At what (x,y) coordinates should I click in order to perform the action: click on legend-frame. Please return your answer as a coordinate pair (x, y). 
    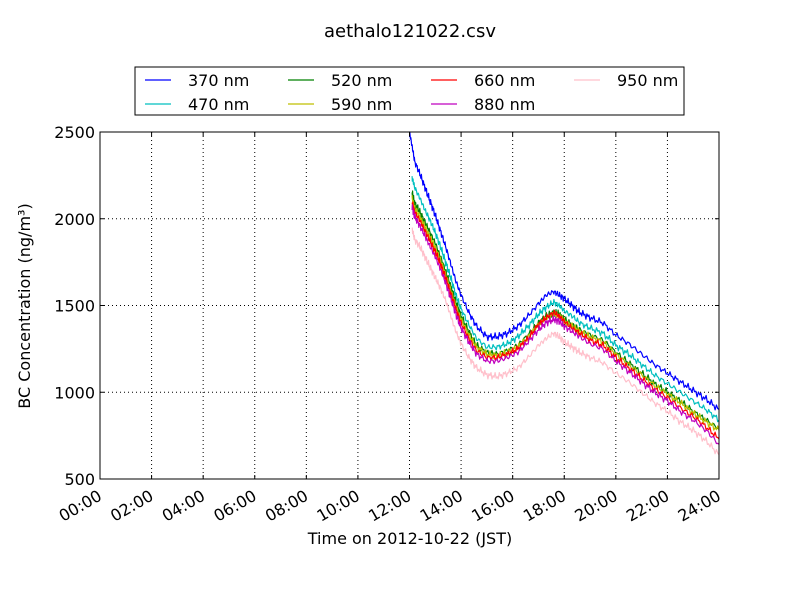
    Looking at the image, I should click on (409, 91).